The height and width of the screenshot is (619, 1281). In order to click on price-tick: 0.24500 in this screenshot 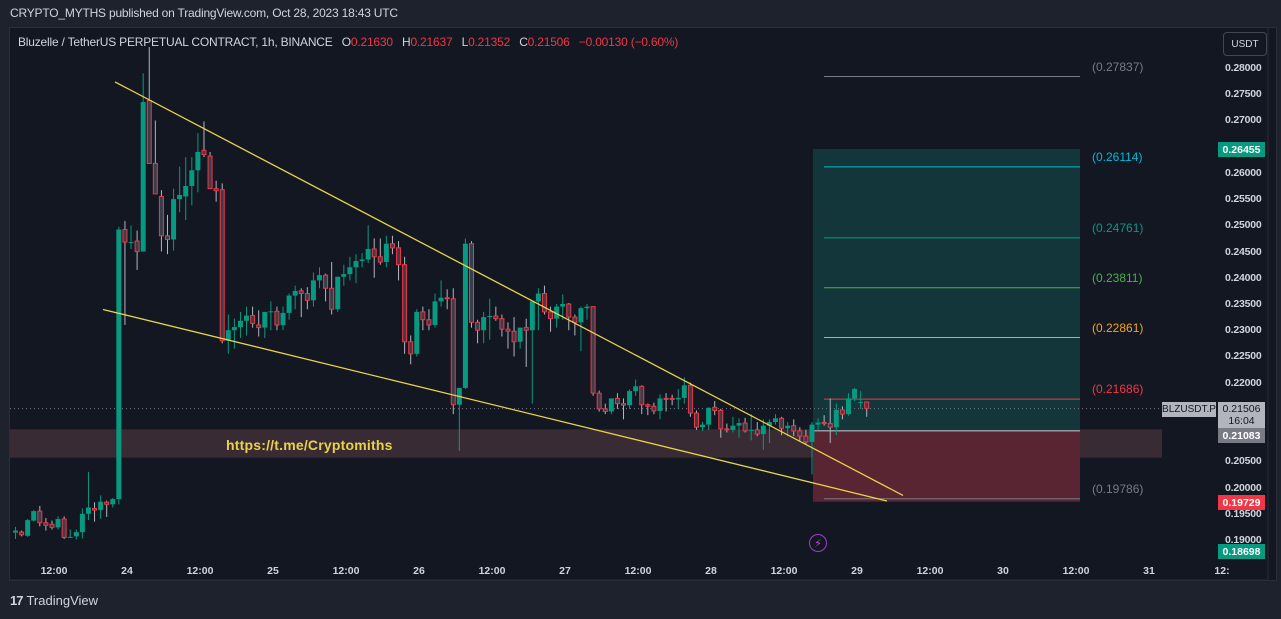, I will do `click(1243, 251)`.